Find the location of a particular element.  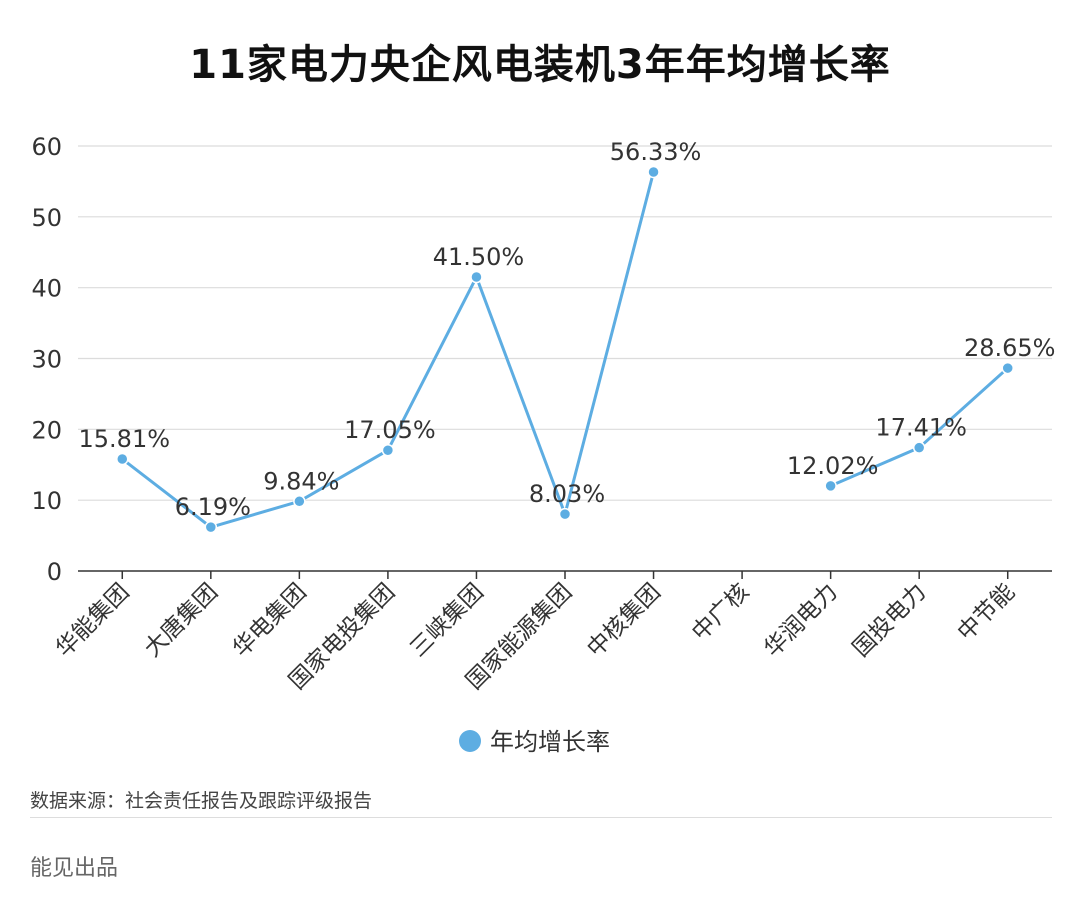

y-tick-label: 20 is located at coordinates (46, 430).